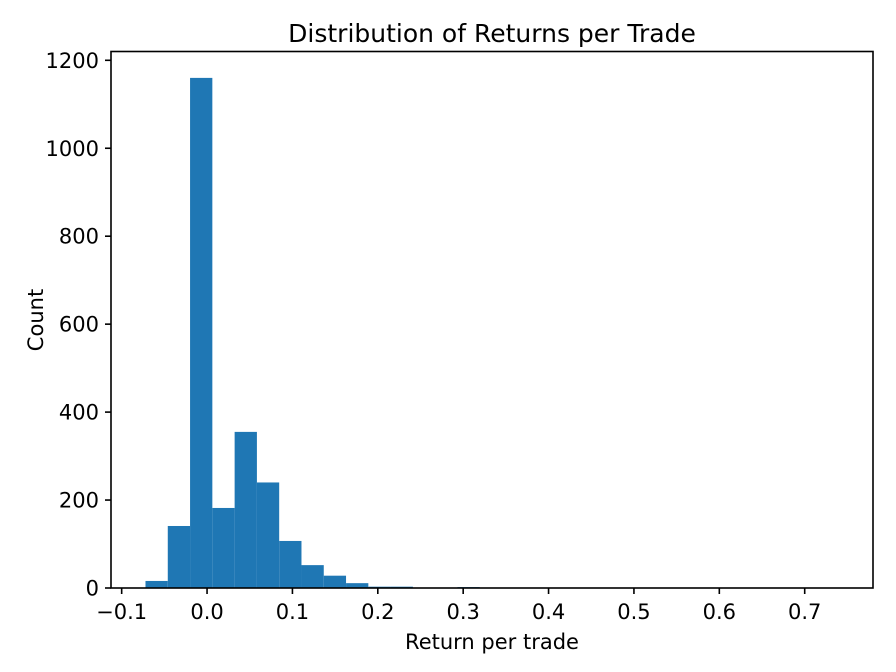 The height and width of the screenshot is (672, 896). I want to click on x-tick-label: 0.3, so click(462, 612).